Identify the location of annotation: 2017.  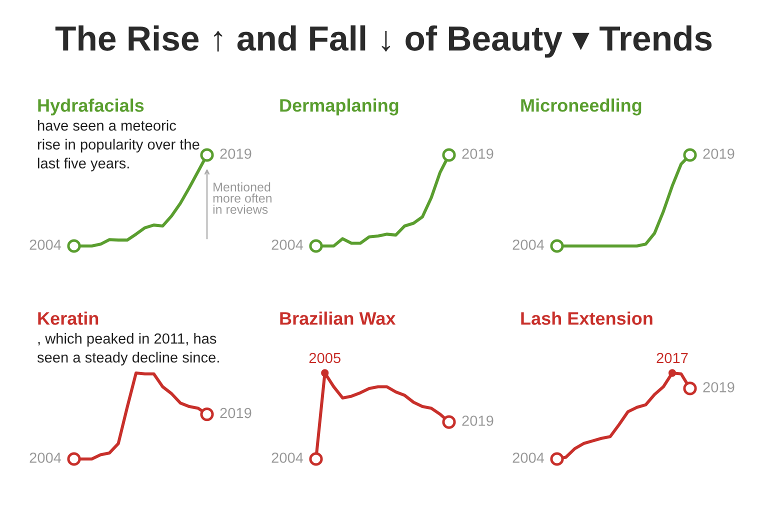
(672, 358).